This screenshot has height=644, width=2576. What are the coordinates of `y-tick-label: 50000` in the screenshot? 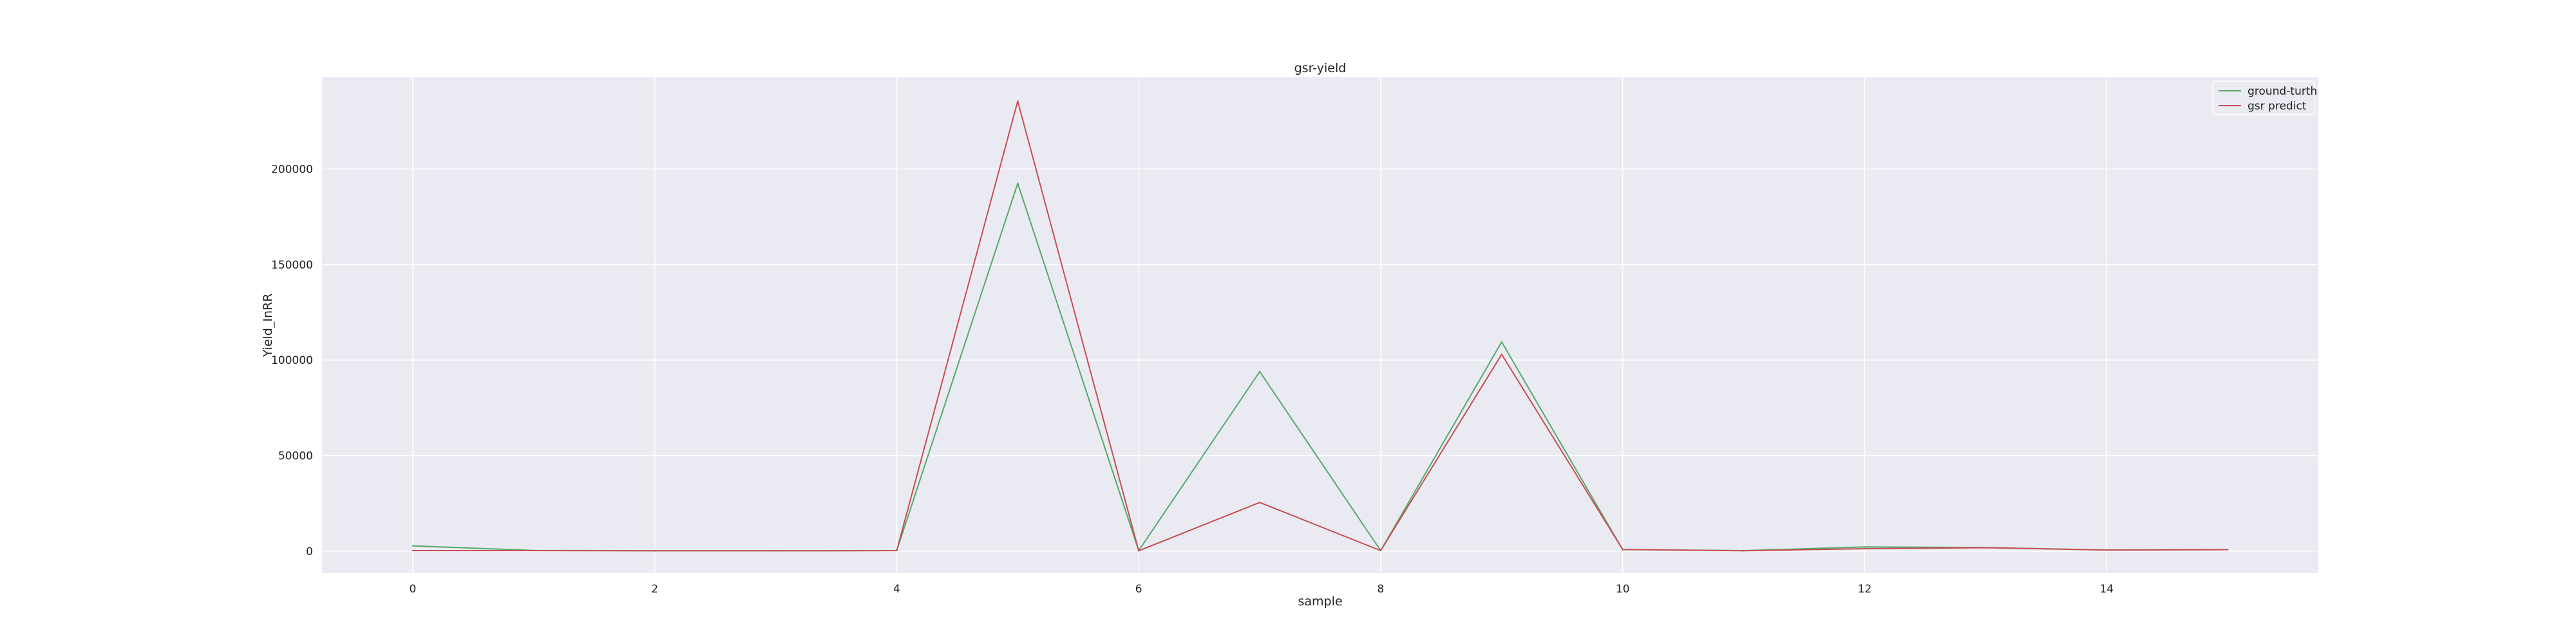 It's located at (295, 457).